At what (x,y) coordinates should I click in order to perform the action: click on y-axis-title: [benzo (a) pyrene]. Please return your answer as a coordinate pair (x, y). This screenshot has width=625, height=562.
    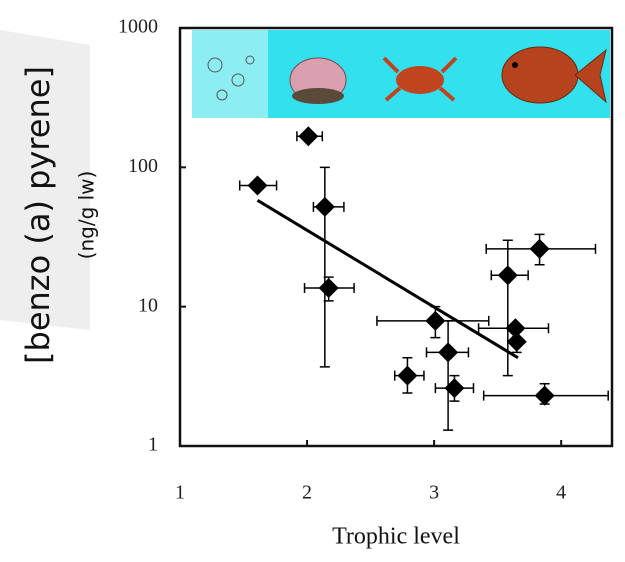
    Looking at the image, I should click on (38, 215).